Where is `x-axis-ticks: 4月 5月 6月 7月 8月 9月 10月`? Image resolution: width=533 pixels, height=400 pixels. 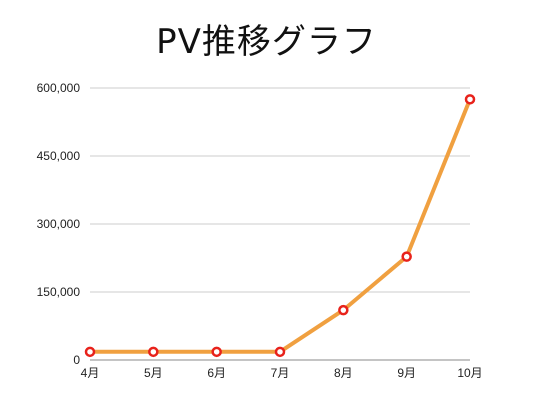
x-axis-ticks: 4月 5月 6月 7月 8月 9月 10月 is located at coordinates (282, 373).